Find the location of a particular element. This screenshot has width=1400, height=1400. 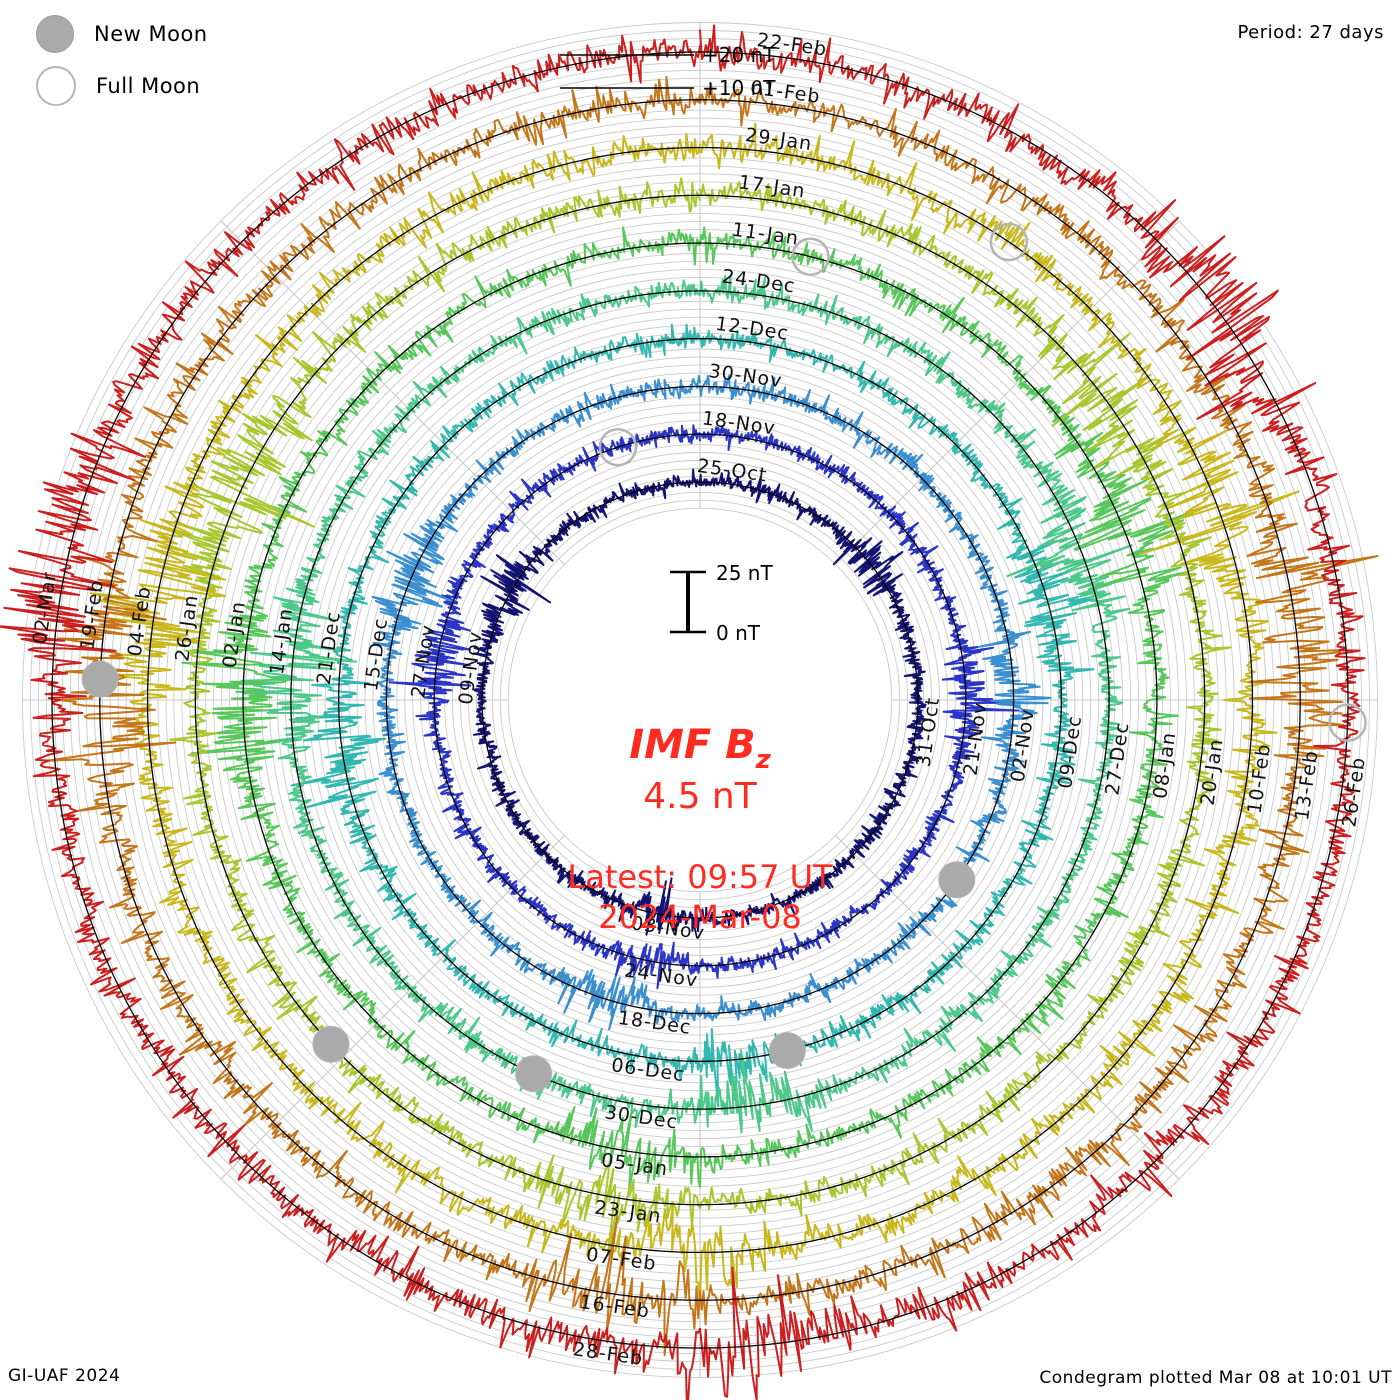

legend-item-new-moon: New Moon is located at coordinates (114, 34).